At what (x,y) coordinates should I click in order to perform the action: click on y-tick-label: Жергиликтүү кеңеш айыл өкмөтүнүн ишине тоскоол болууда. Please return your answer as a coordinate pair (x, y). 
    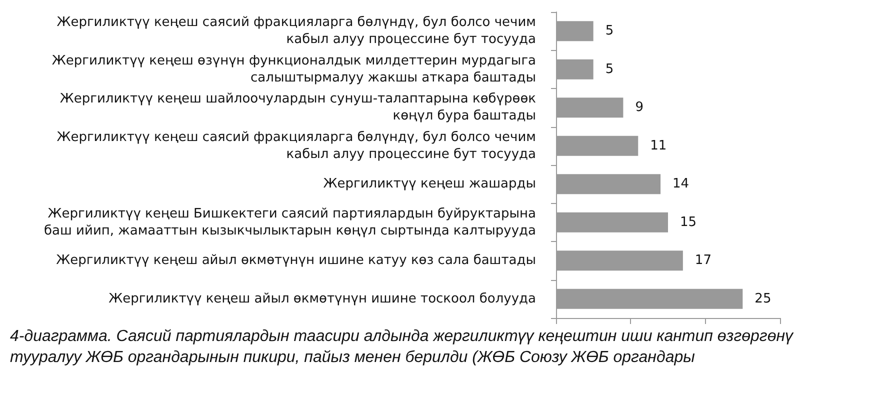
    Looking at the image, I should click on (322, 298).